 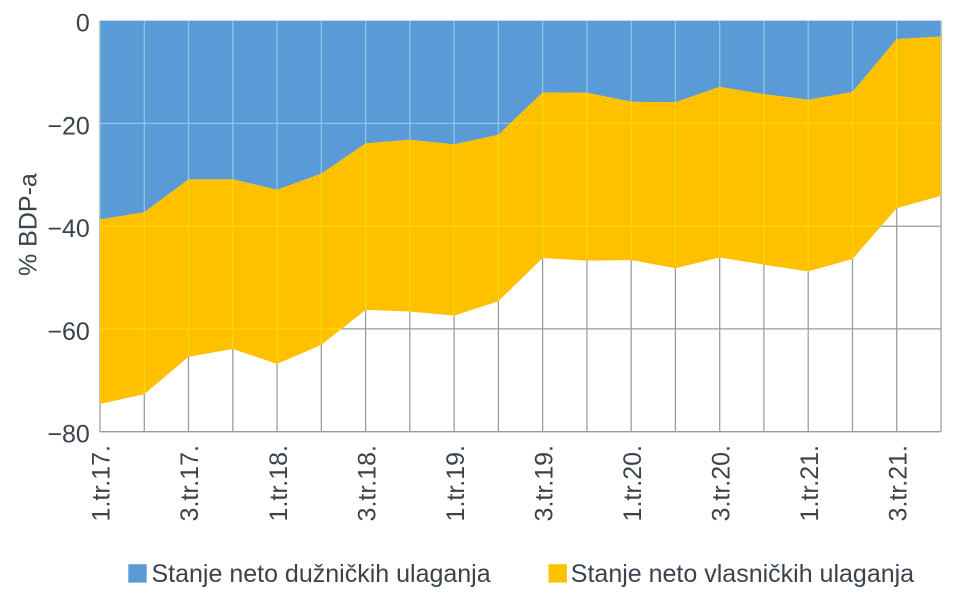 What do you see at coordinates (544, 483) in the screenshot?
I see `svg-text: 3.tr.19.` at bounding box center [544, 483].